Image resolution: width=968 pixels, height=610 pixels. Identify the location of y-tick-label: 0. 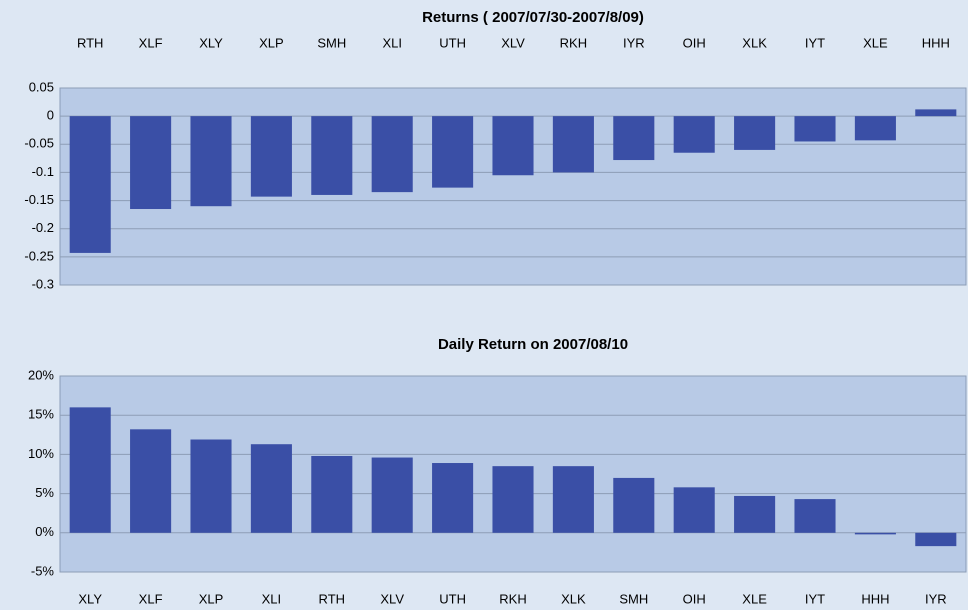
(50, 115).